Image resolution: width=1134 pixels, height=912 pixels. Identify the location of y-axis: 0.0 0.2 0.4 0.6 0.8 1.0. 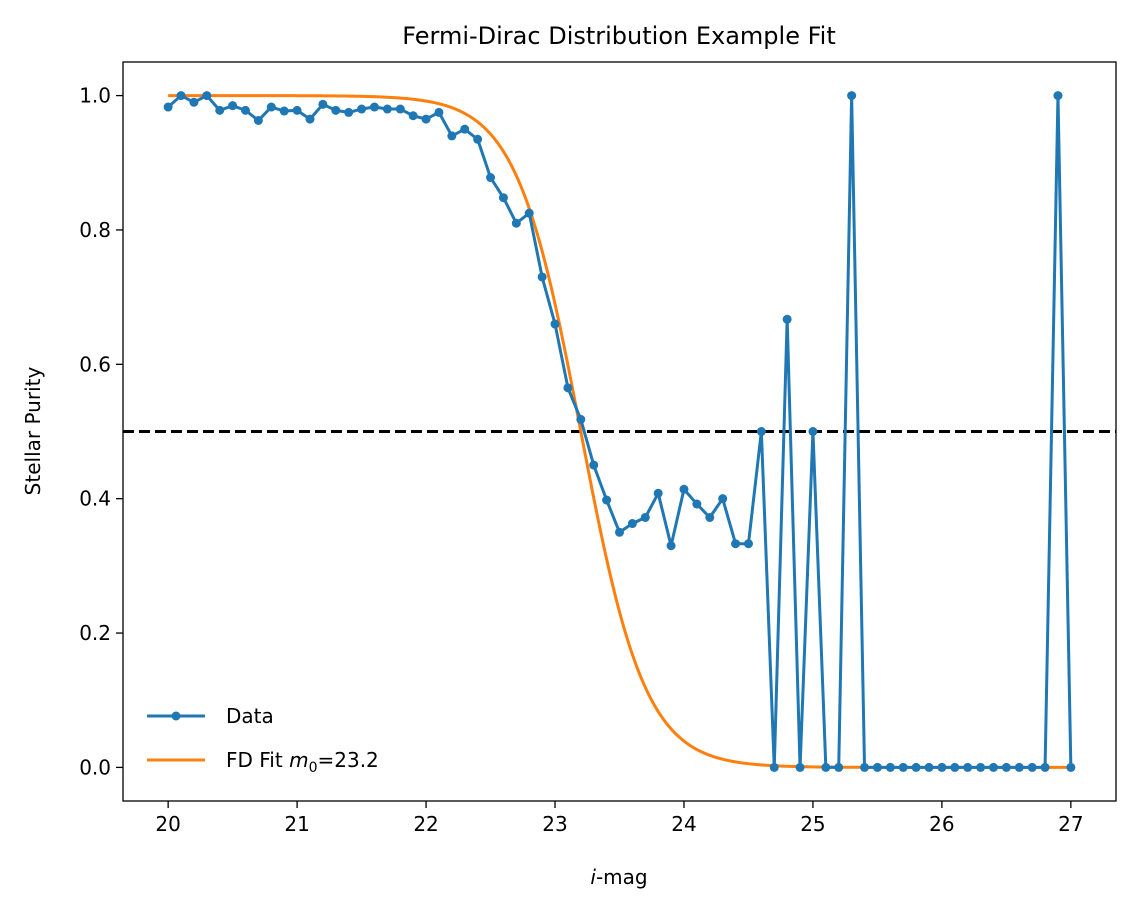
(101, 431).